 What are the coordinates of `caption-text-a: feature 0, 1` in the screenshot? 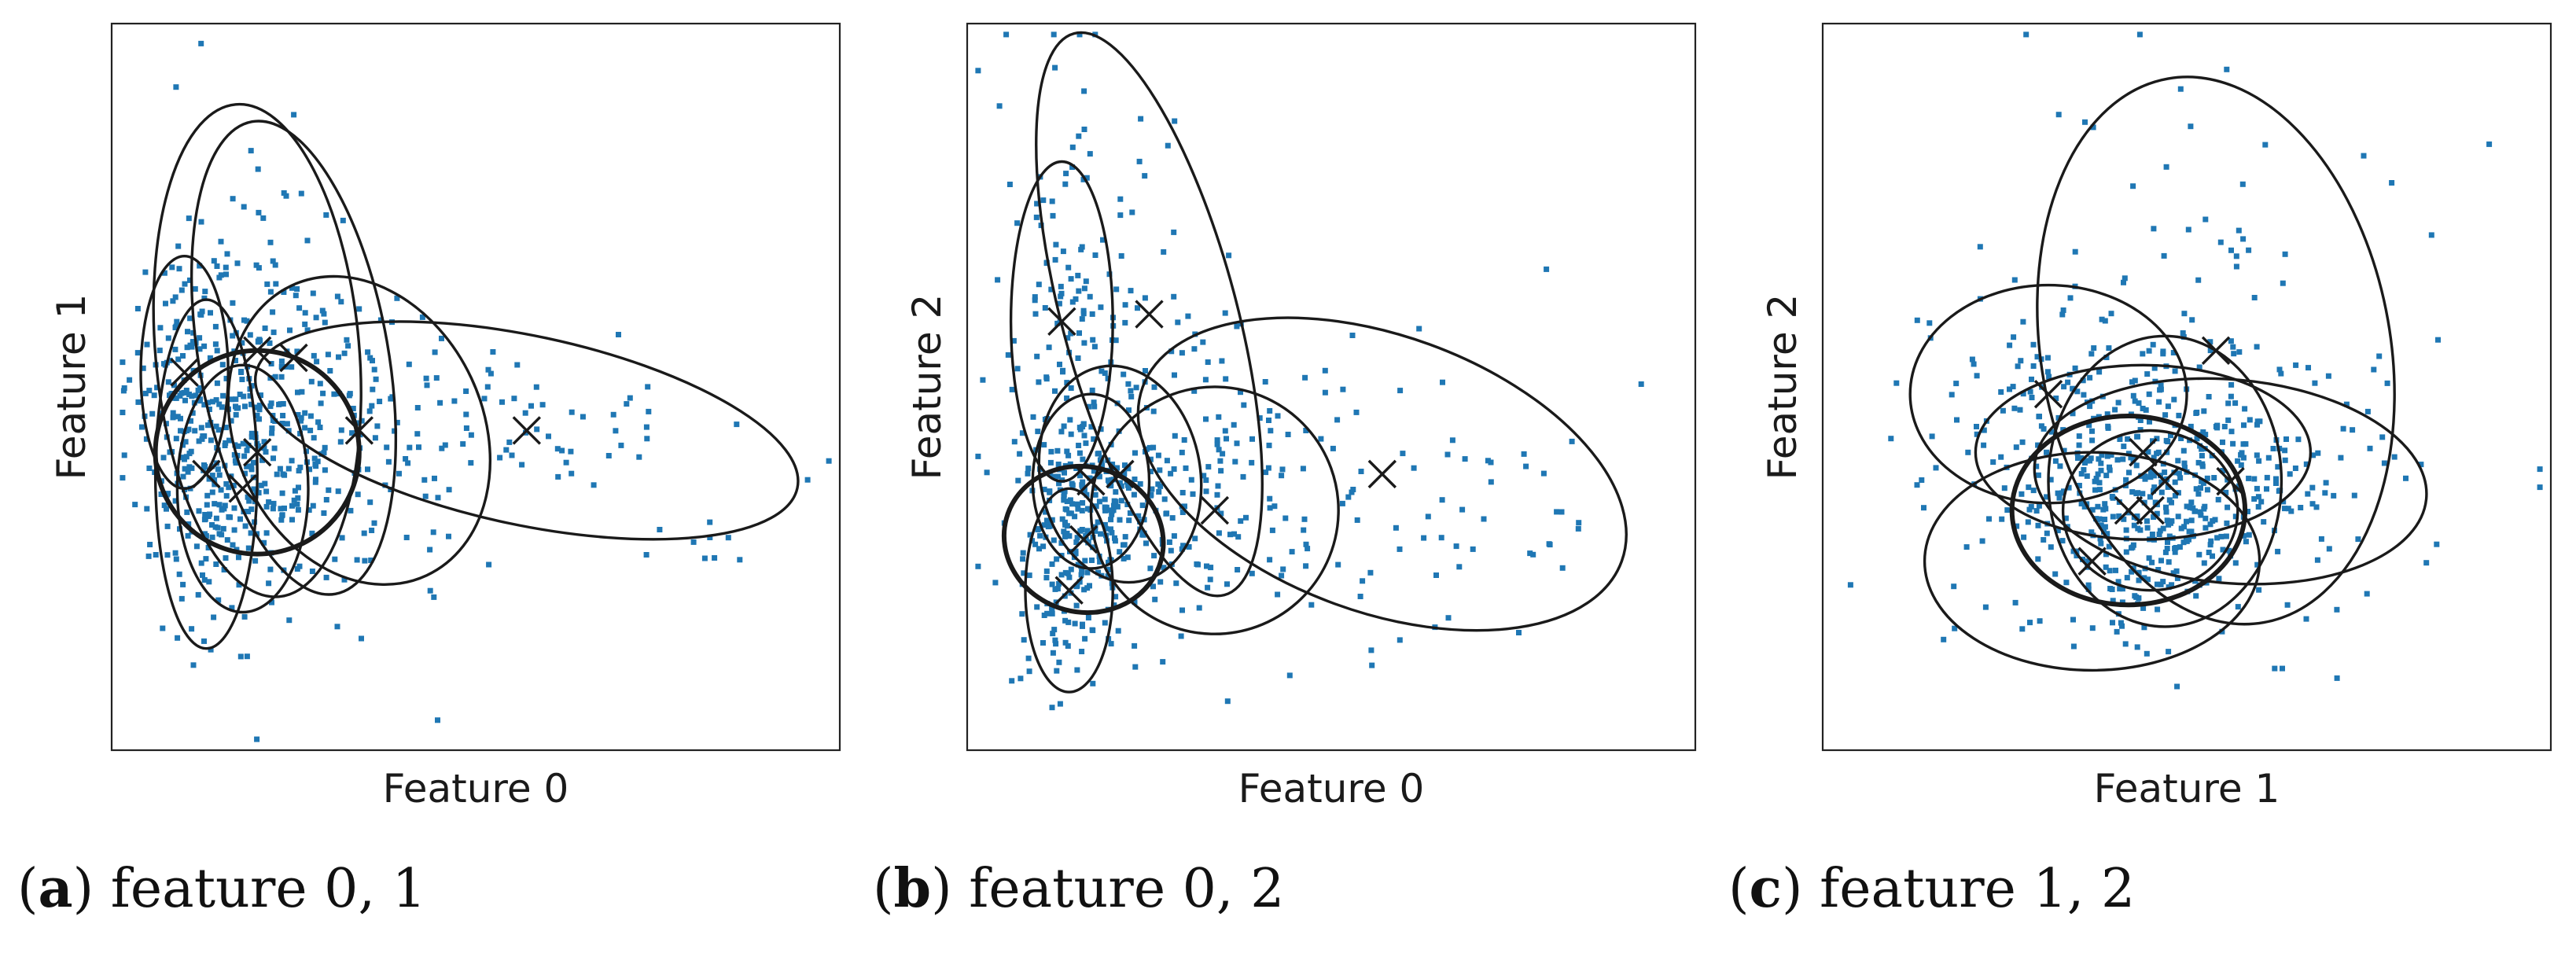 It's located at (268, 889).